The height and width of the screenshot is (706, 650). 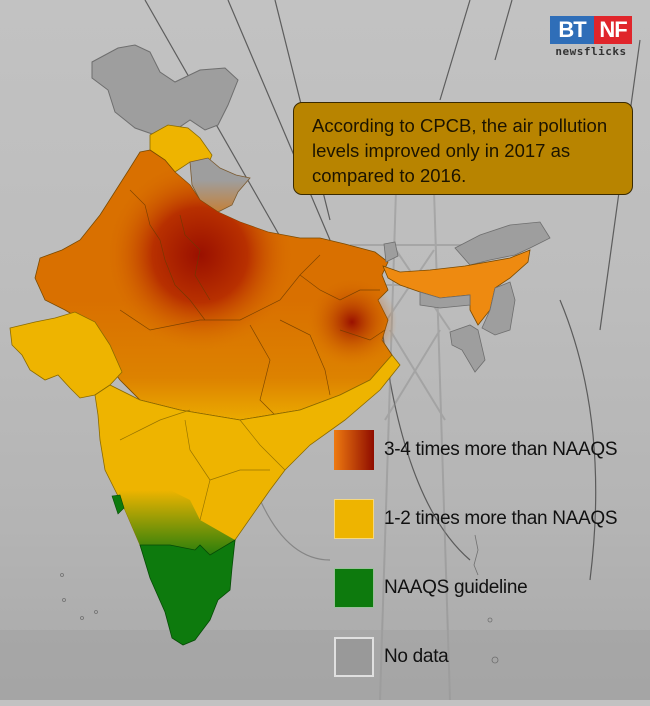 I want to click on legend-label: NAAQS guideline, so click(x=456, y=587).